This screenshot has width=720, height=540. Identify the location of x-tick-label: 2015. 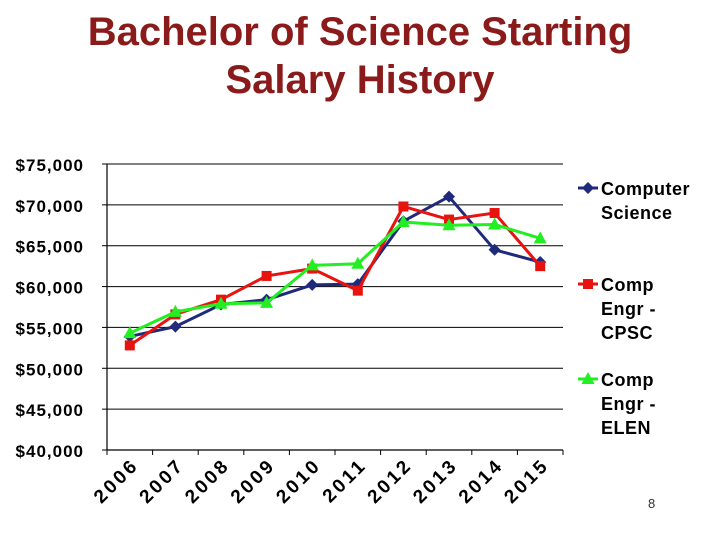
(527, 481).